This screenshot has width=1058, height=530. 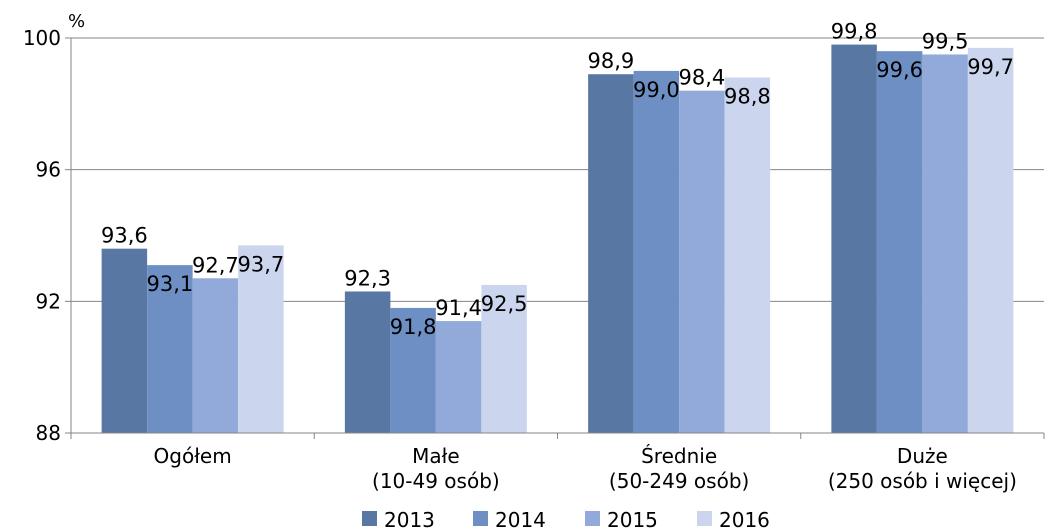 What do you see at coordinates (632, 519) in the screenshot?
I see `legend-label: 2015` at bounding box center [632, 519].